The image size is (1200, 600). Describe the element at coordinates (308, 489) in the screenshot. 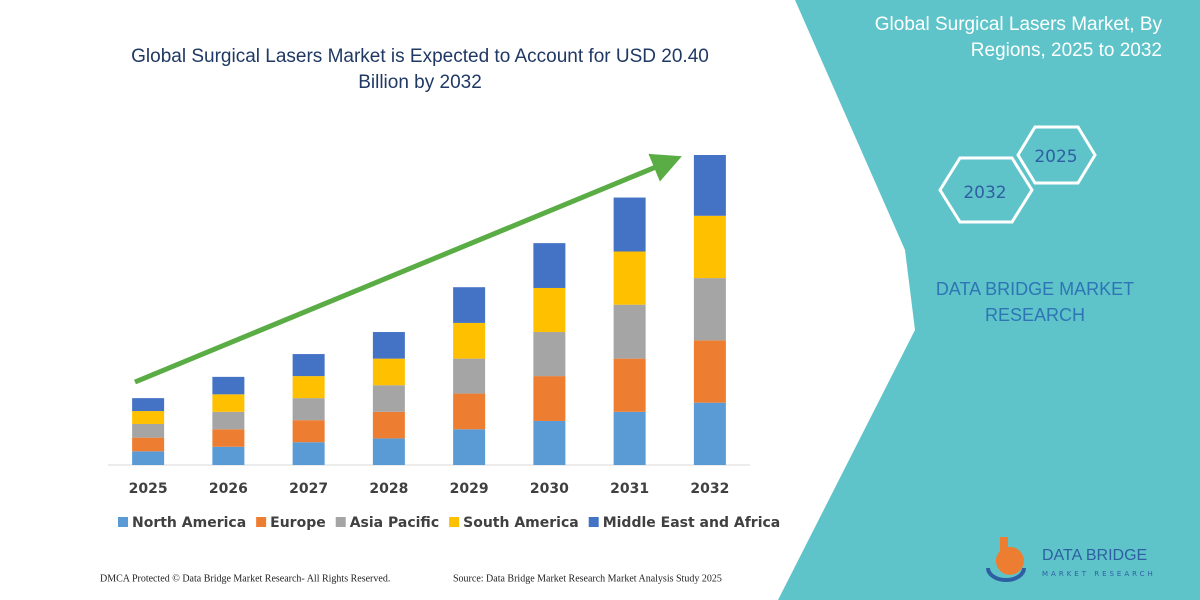

I see `x-tick-label: 2027` at that location.